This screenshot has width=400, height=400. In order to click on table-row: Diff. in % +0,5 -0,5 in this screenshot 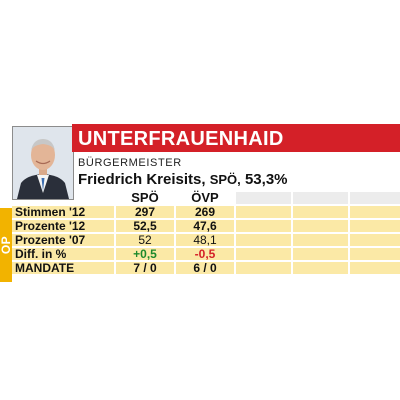, I will do `click(206, 254)`.